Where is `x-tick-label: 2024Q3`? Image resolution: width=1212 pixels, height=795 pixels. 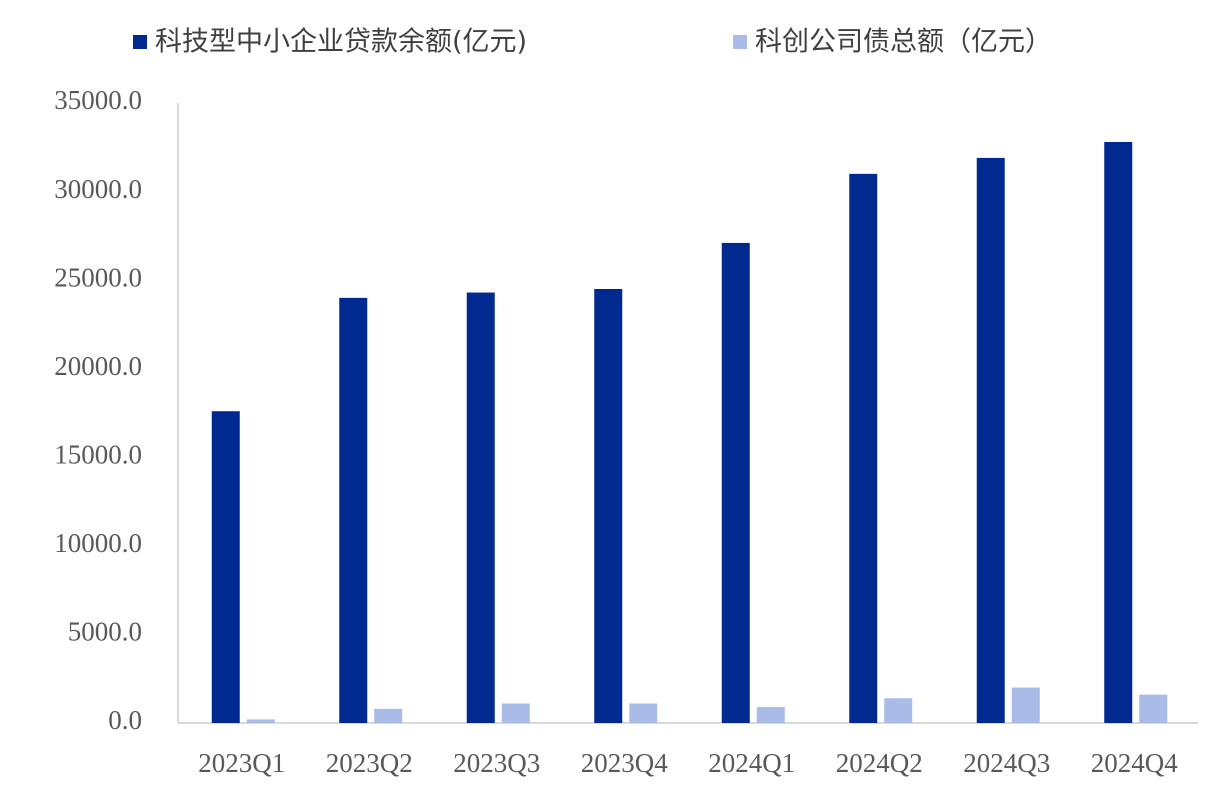
x-tick-label: 2024Q3 is located at coordinates (1006, 763).